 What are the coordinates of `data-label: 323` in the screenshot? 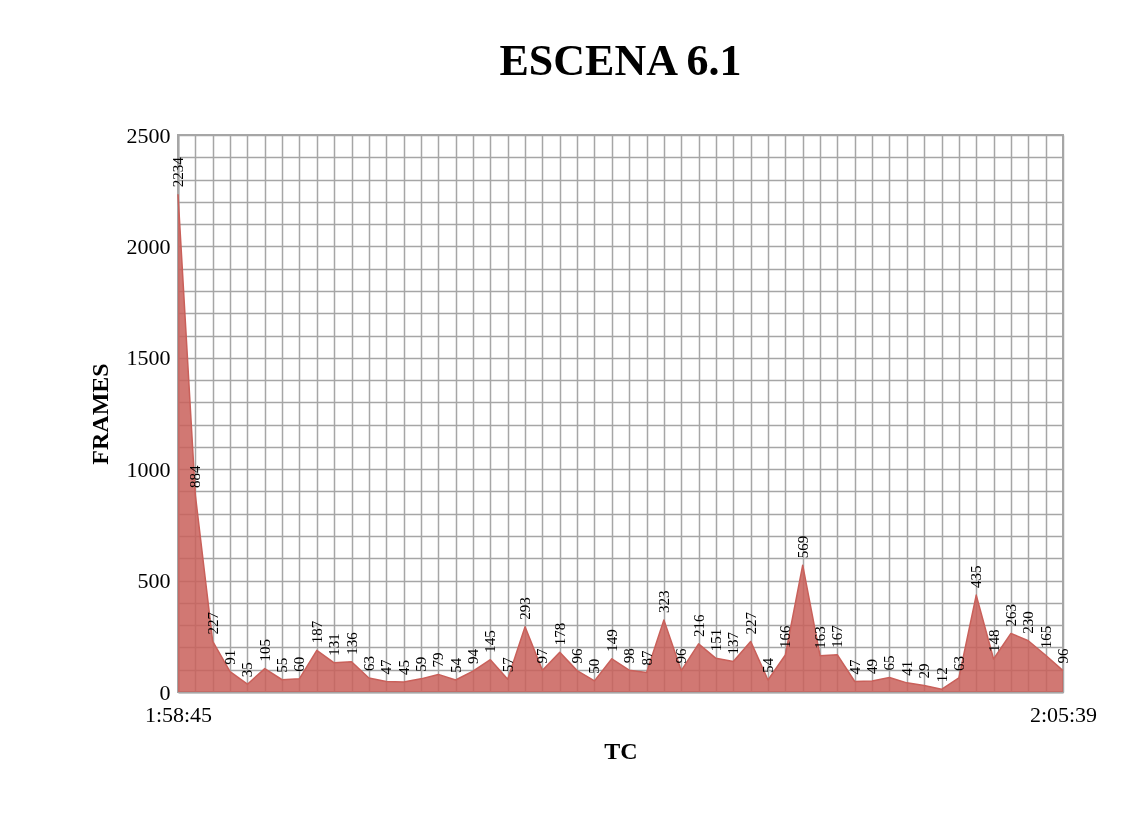 It's located at (663, 602).